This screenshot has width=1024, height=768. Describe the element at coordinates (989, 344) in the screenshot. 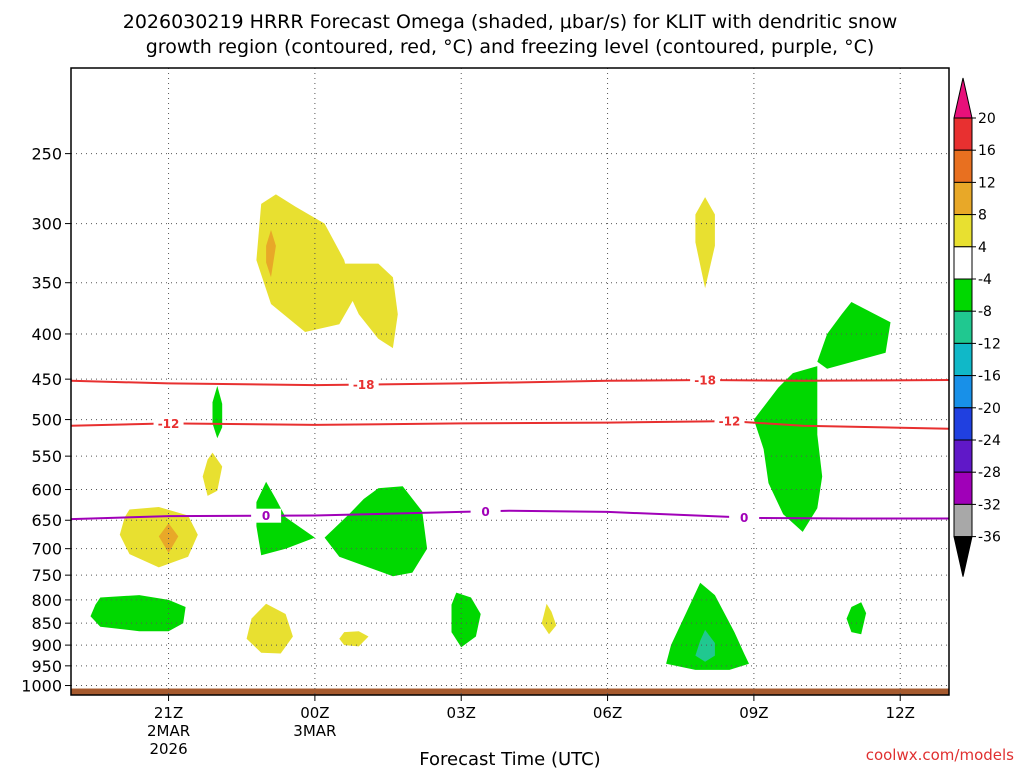

I see `colorbar-label--12: -12` at that location.